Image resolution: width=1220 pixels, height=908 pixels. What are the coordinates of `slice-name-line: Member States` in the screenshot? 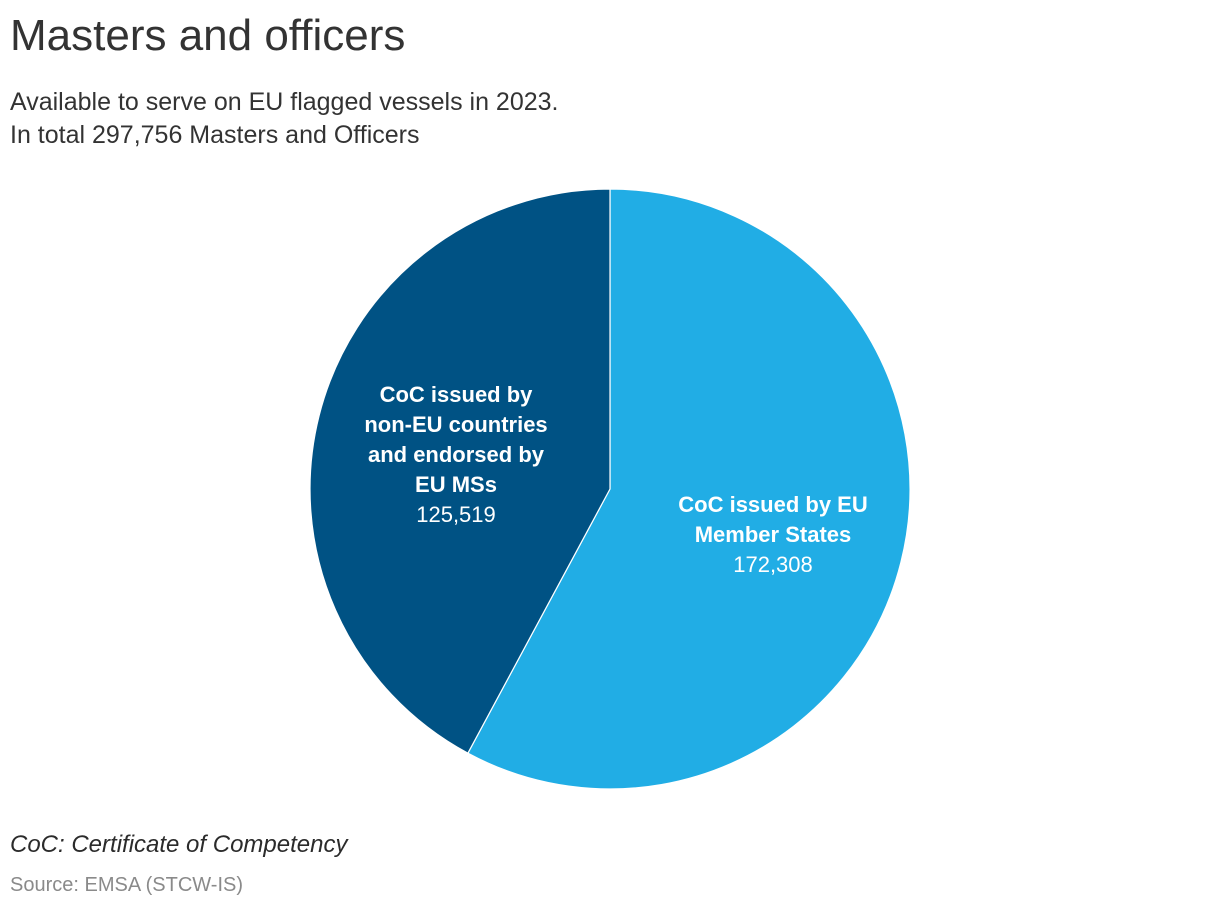 It's located at (773, 534).